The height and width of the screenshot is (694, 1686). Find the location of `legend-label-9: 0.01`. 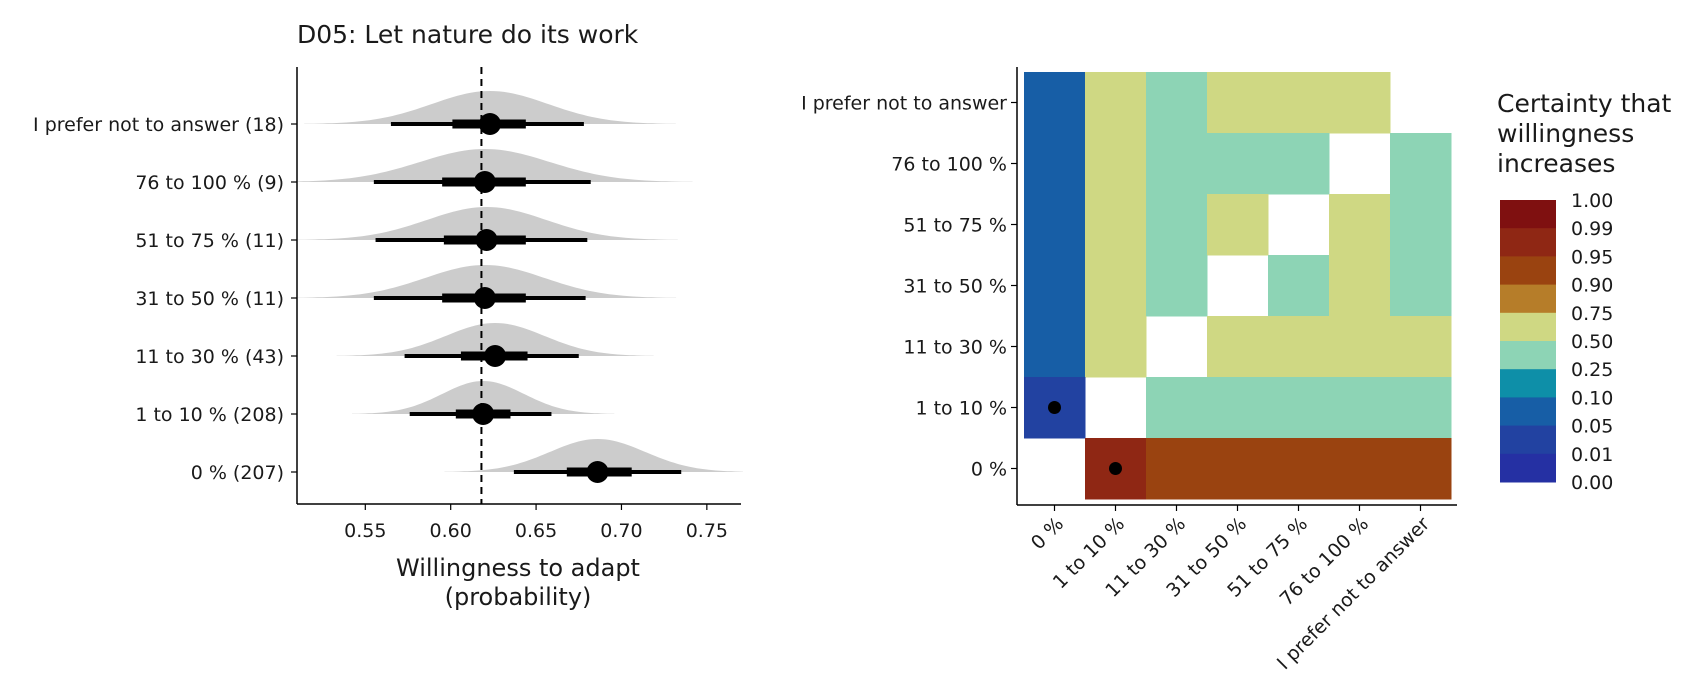

legend-label-9: 0.01 is located at coordinates (1592, 455).